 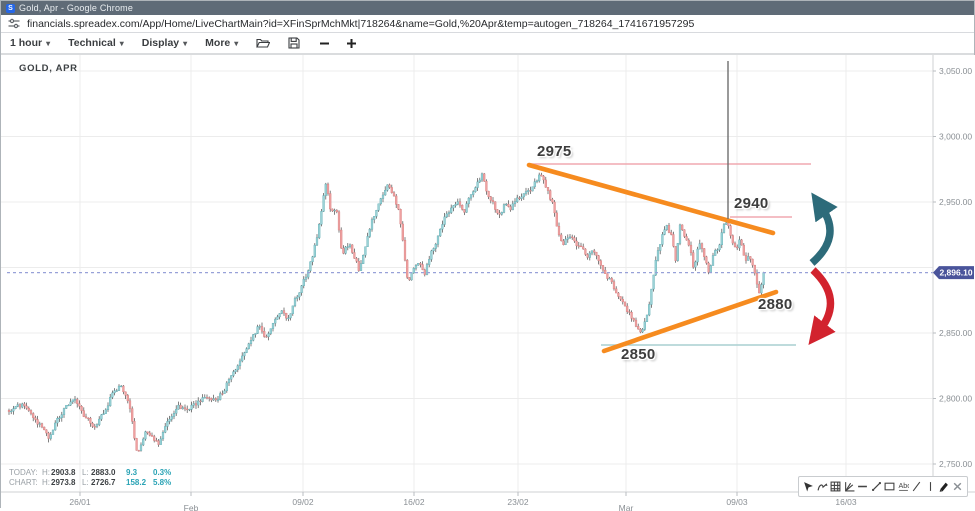 What do you see at coordinates (63, 482) in the screenshot?
I see `legend-chart-high: 2973.8` at bounding box center [63, 482].